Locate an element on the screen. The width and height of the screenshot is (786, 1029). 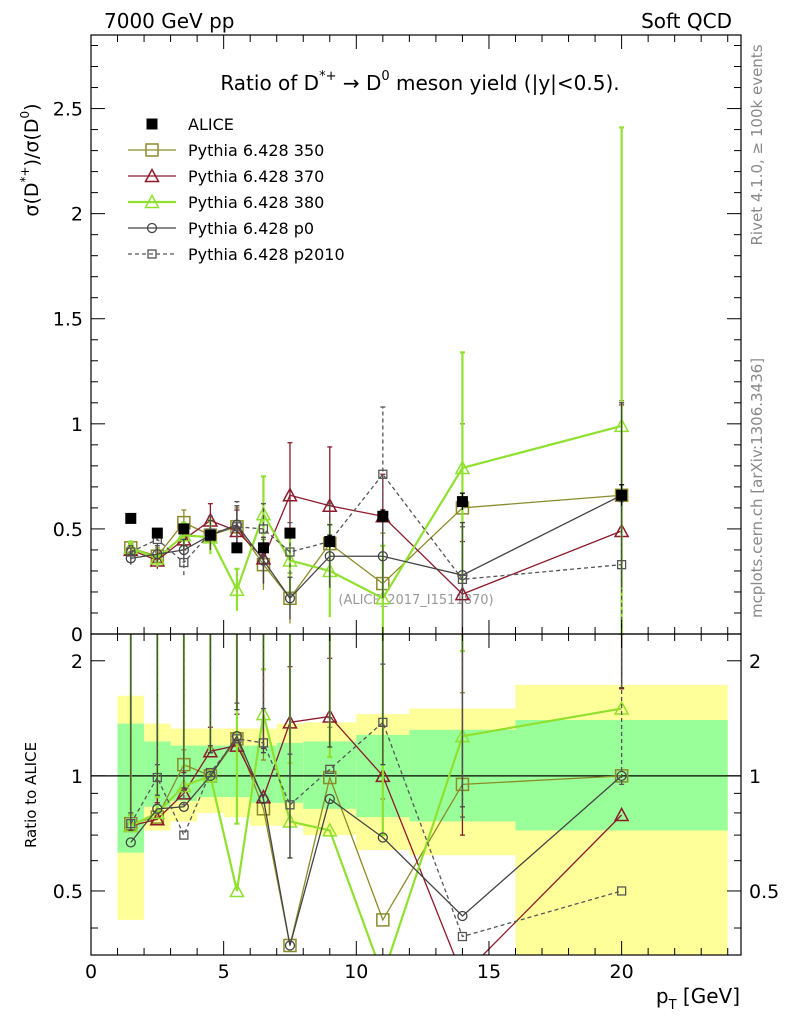
main-y-tick-label: 2.5 is located at coordinates (68, 110).